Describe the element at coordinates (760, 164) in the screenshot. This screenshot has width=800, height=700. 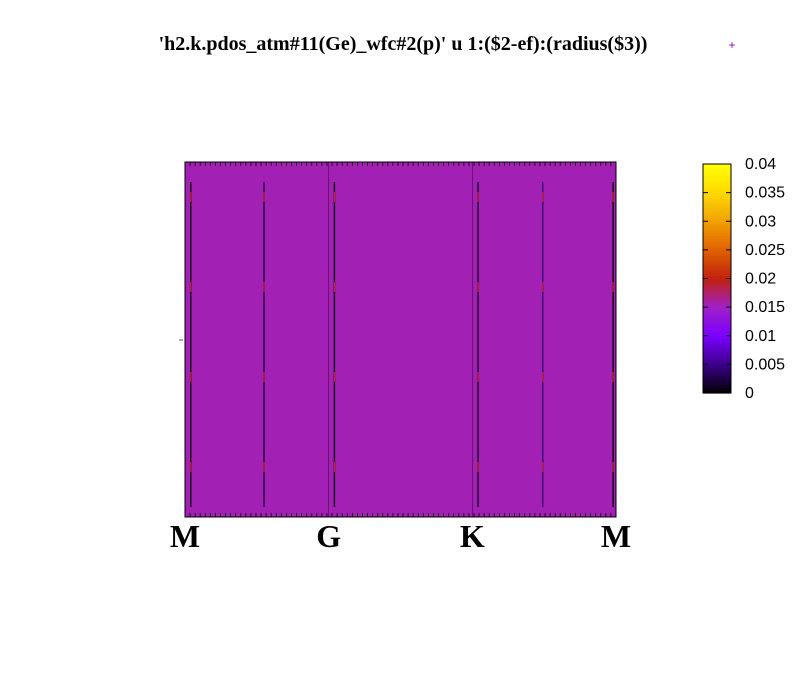
I see `colorbar-tick-label: 0.04` at that location.